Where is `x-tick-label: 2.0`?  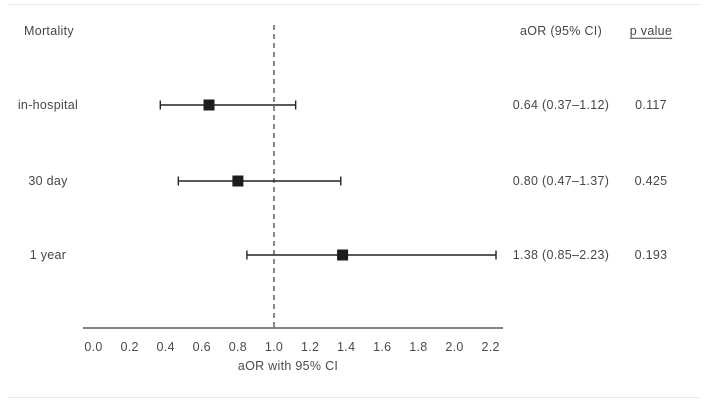 x-tick-label: 2.0 is located at coordinates (454, 346).